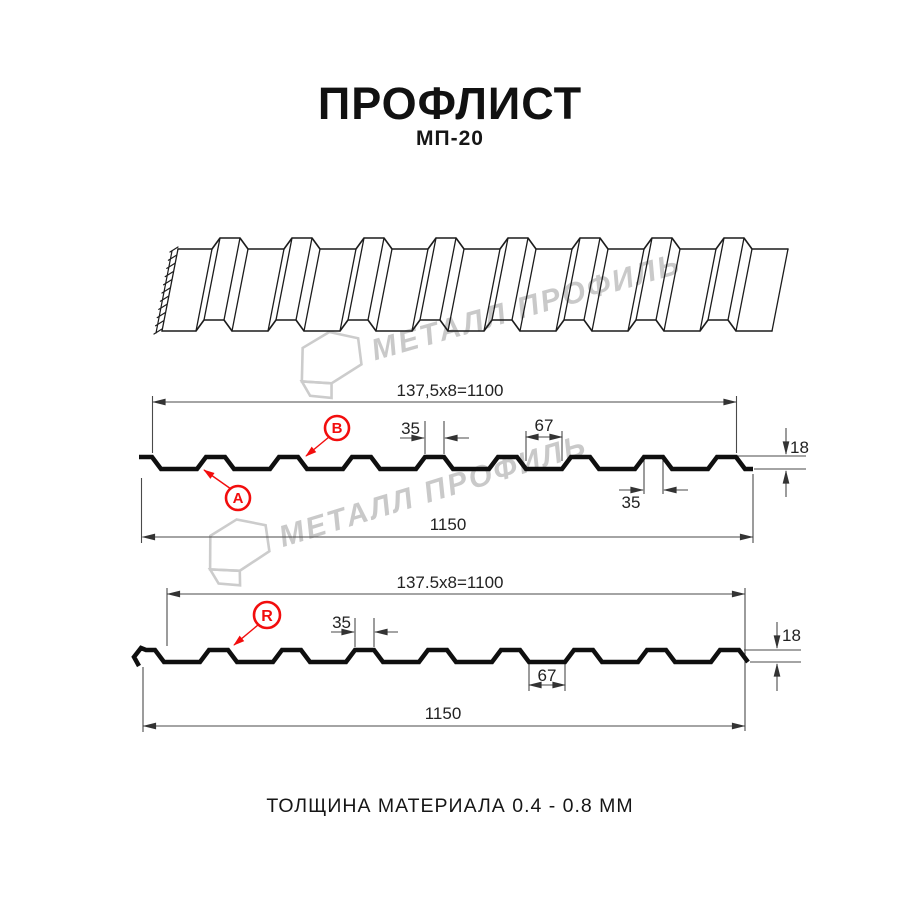 The width and height of the screenshot is (900, 900). Describe the element at coordinates (440, 656) in the screenshot. I see `section2-profile-path` at that location.